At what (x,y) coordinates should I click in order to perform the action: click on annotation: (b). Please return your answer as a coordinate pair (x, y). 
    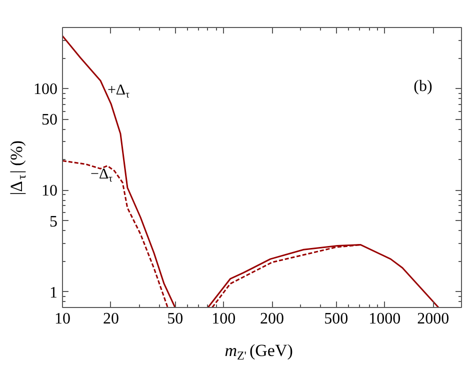
    Looking at the image, I should click on (423, 86).